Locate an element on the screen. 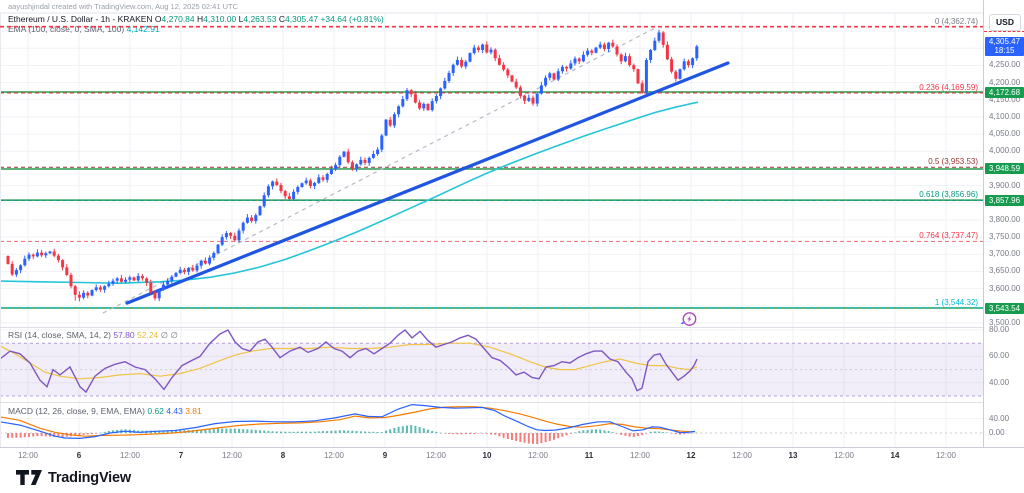 The width and height of the screenshot is (1024, 493). axis-tick-label: 3,600.00 is located at coordinates (1005, 288).